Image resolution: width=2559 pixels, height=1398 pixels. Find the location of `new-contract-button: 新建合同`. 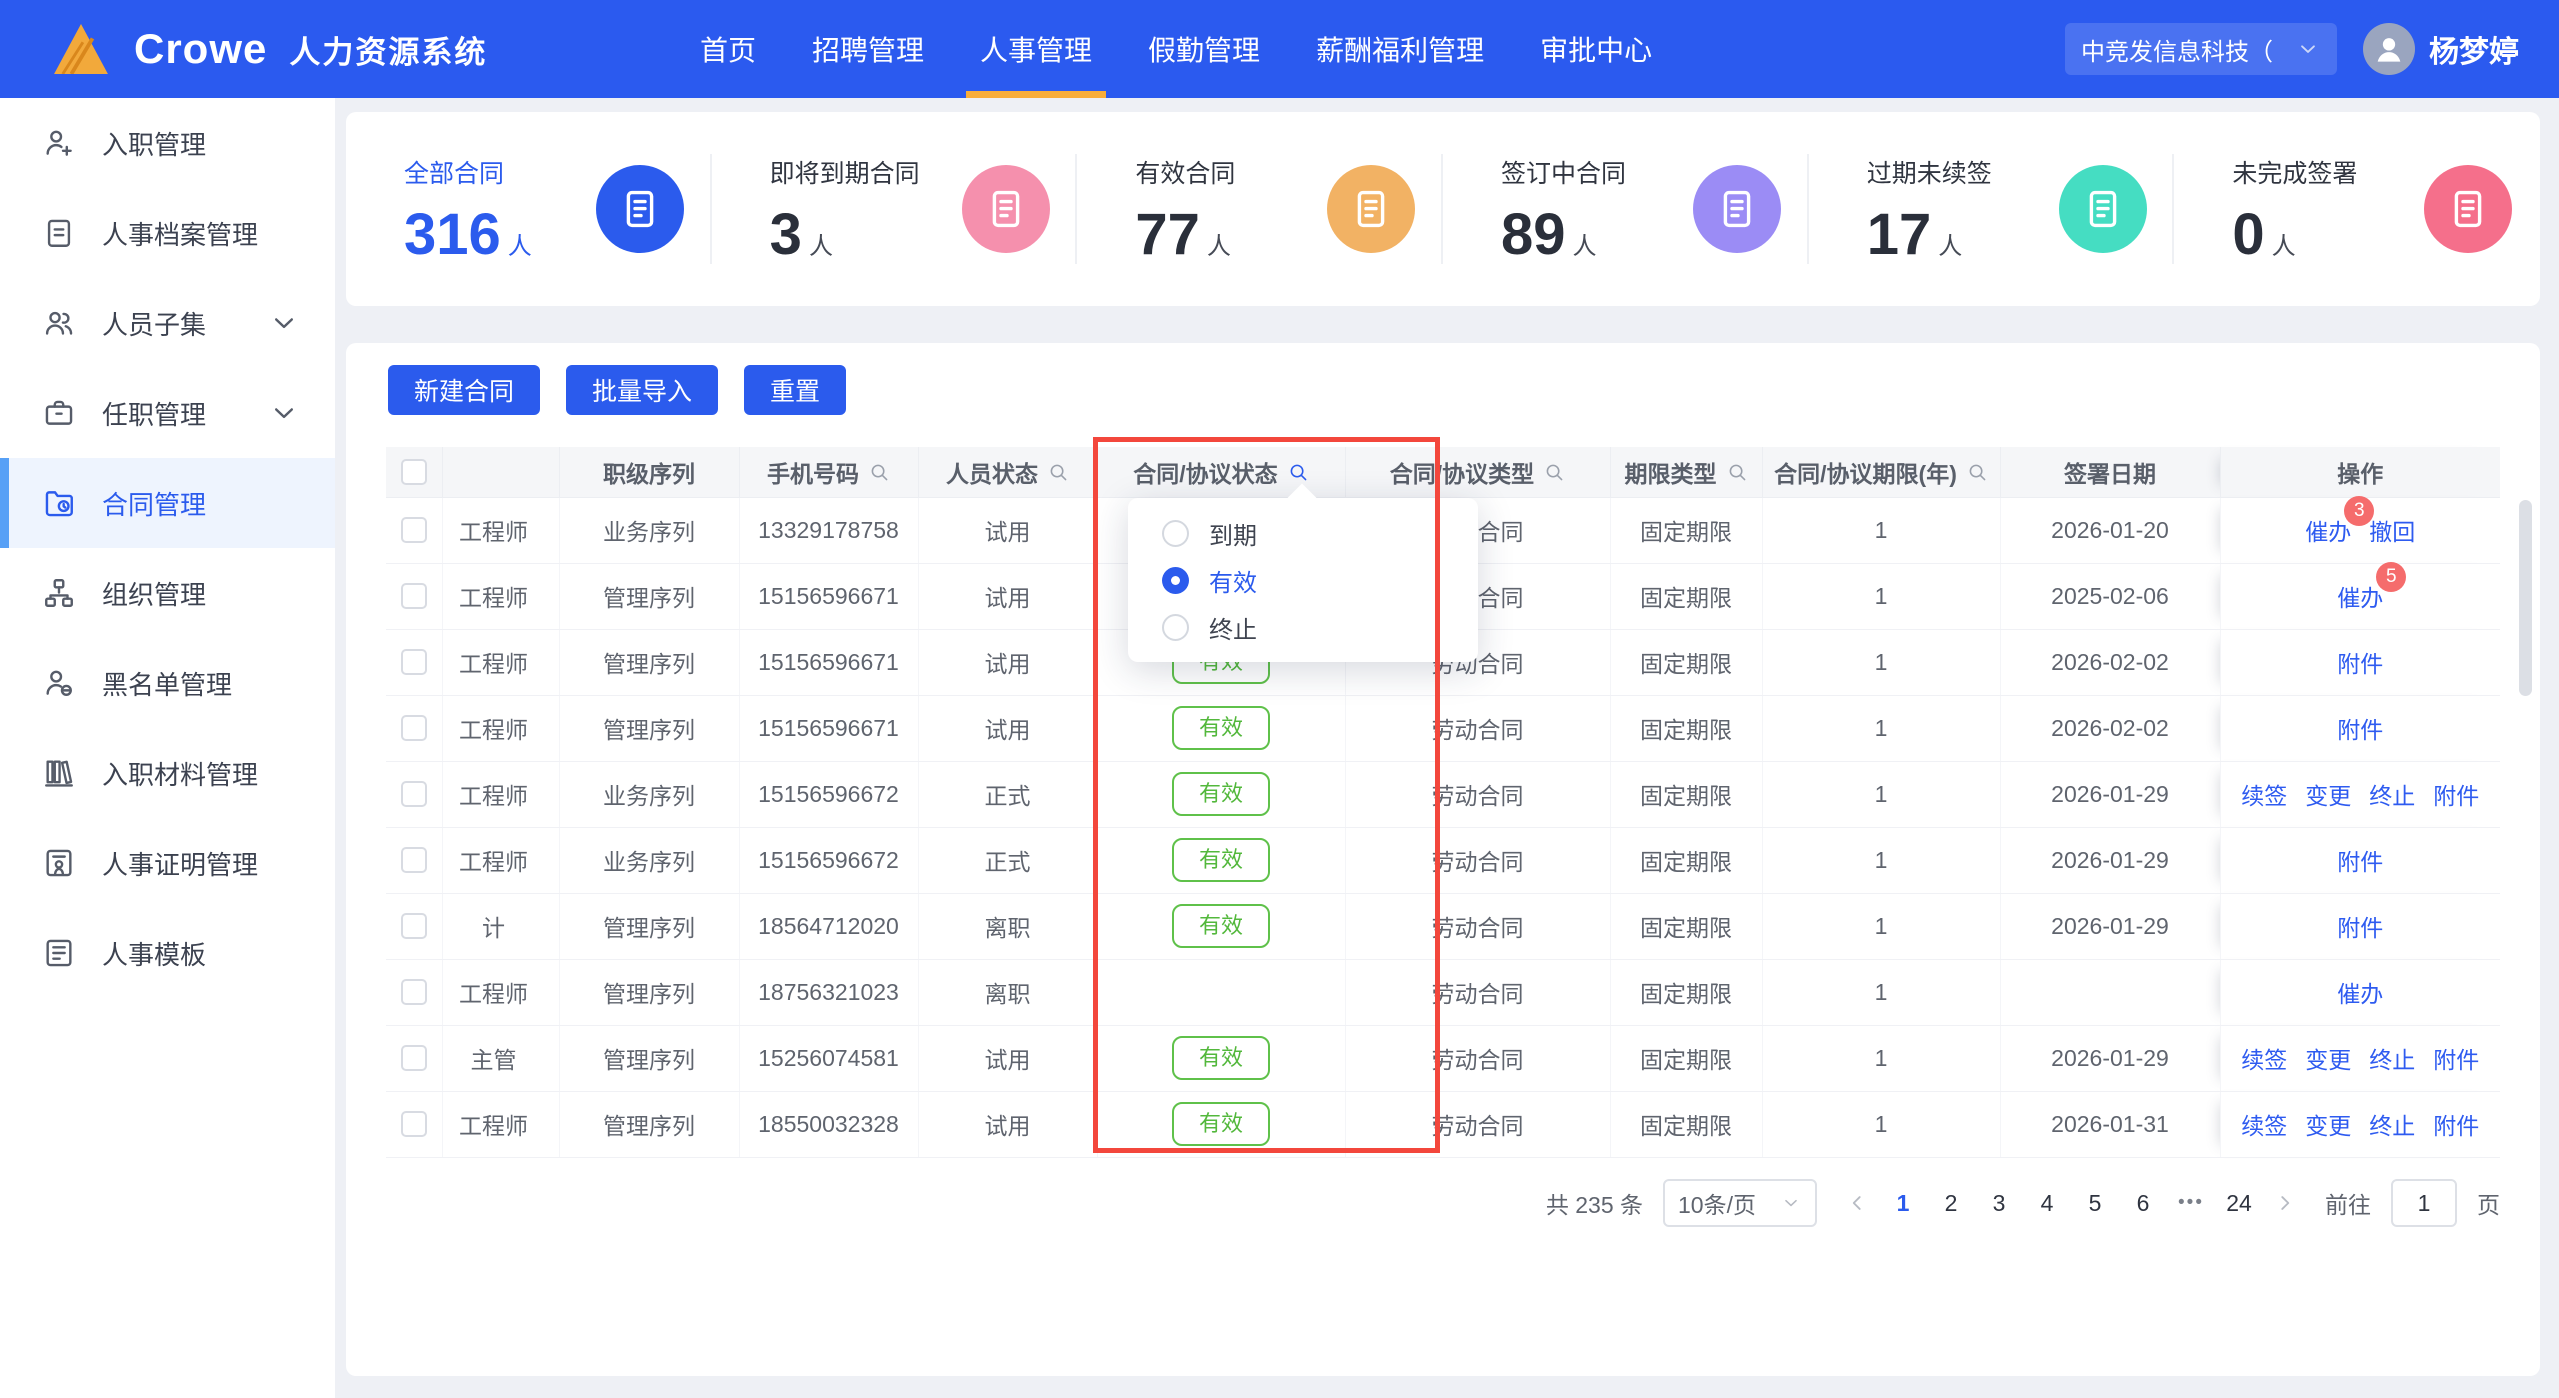

new-contract-button: 新建合同 is located at coordinates (464, 390).